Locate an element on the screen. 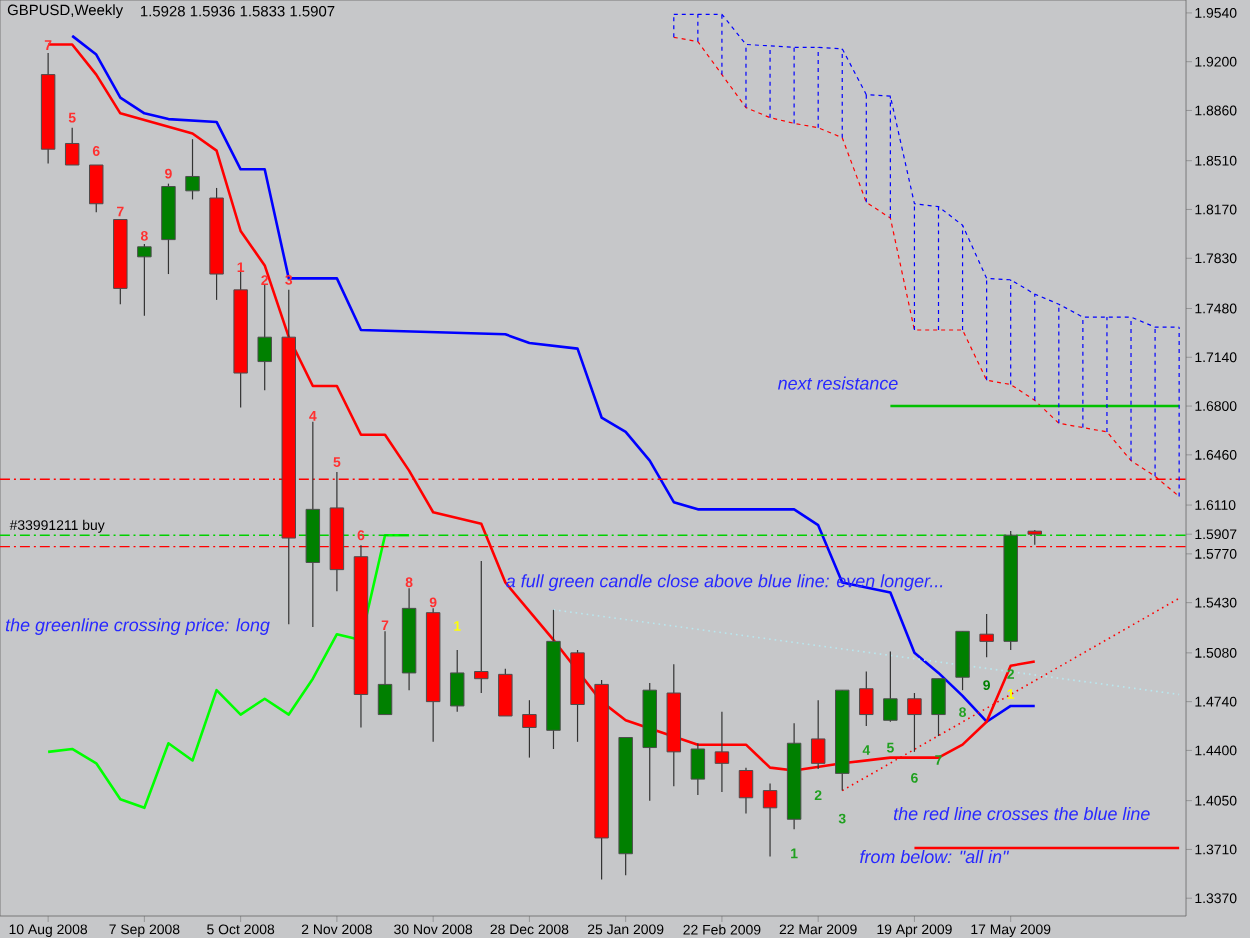 The width and height of the screenshot is (1250, 938). annotation: the red line crosses the blue line is located at coordinates (1021, 813).